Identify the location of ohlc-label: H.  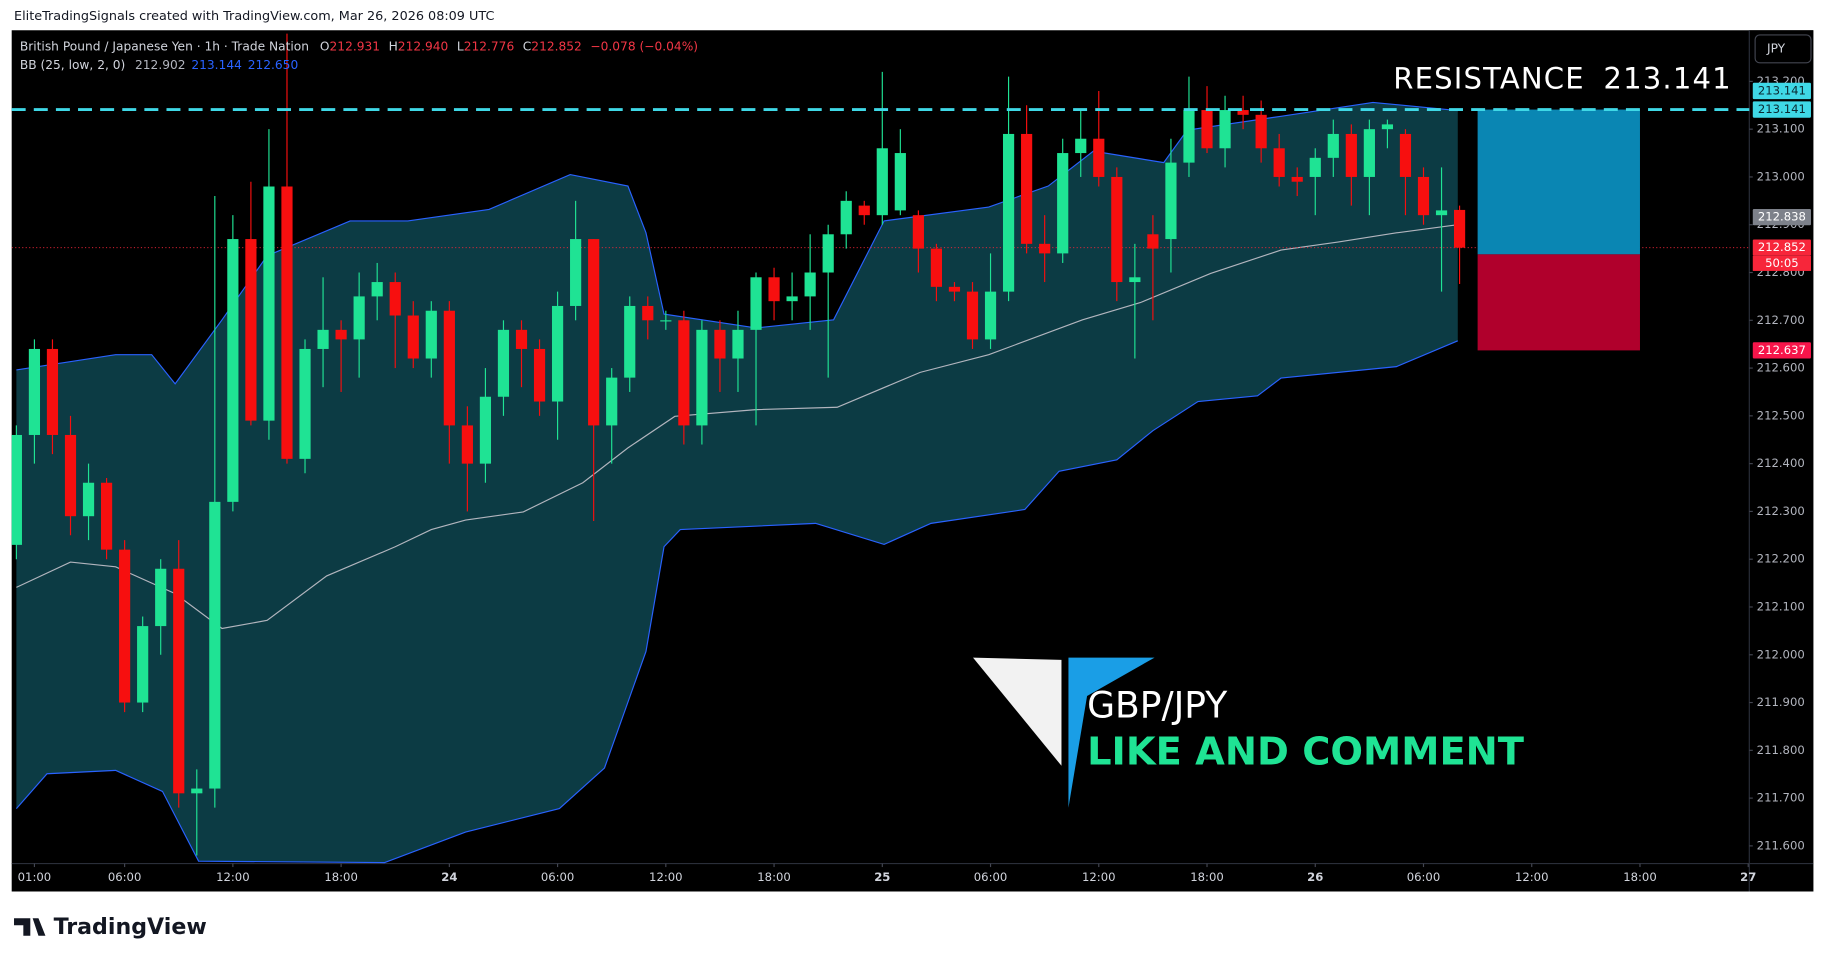
(393, 46).